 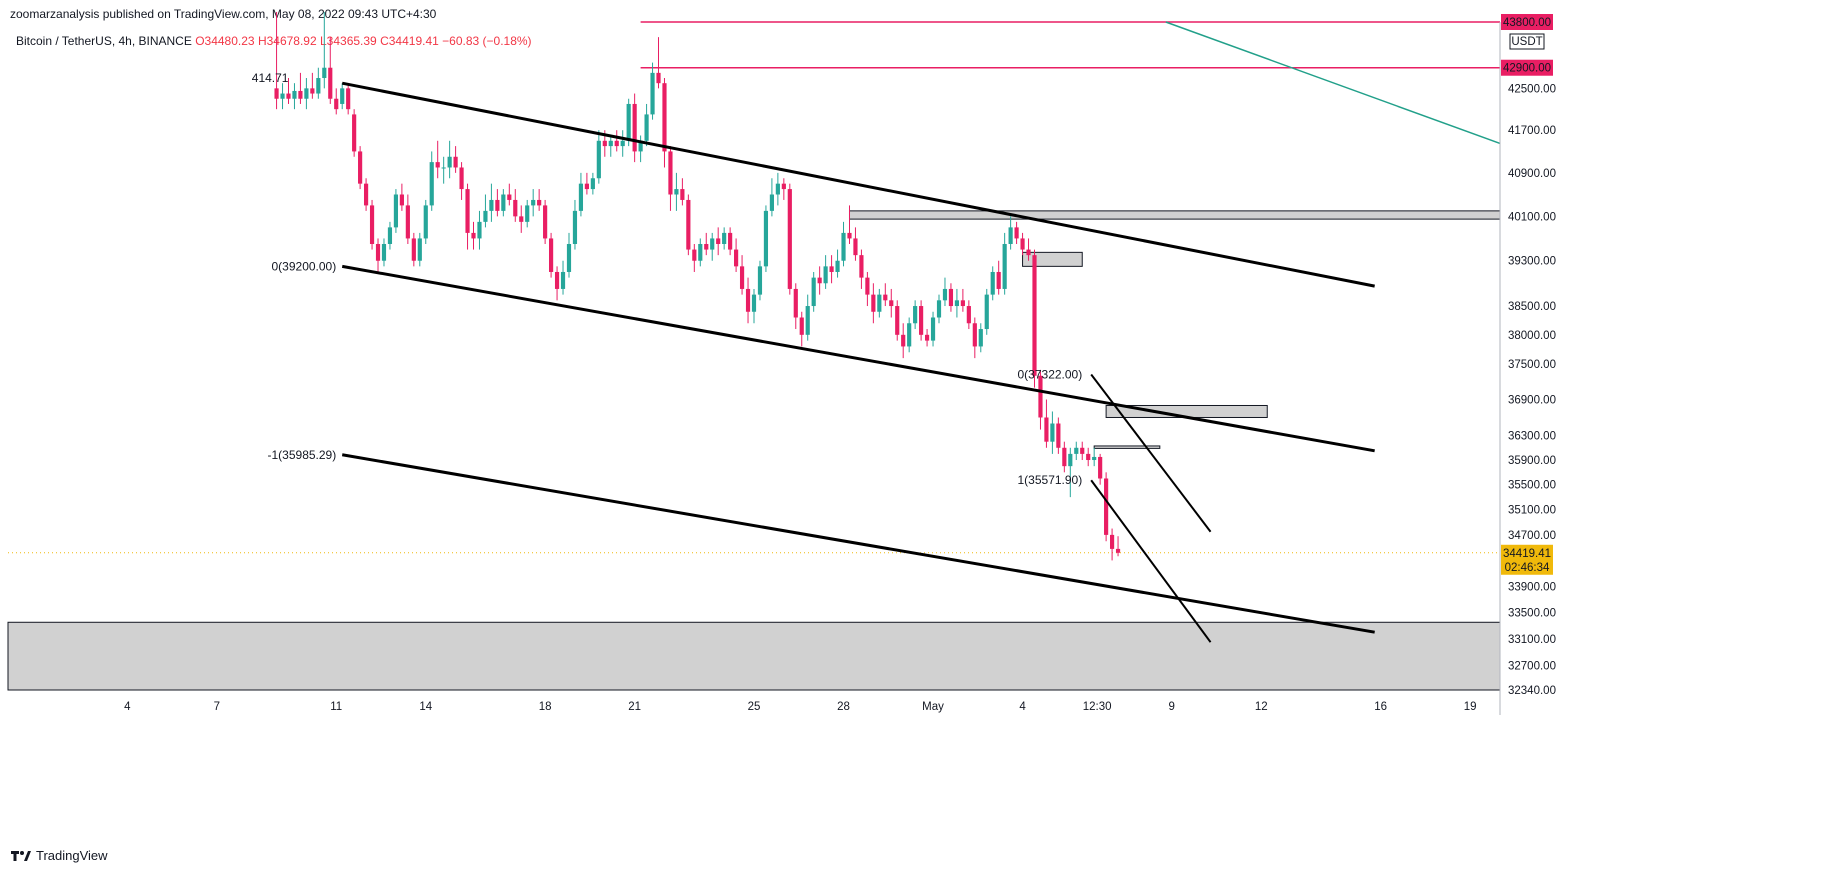 I want to click on legend-close: C34419.41, so click(x=409, y=41).